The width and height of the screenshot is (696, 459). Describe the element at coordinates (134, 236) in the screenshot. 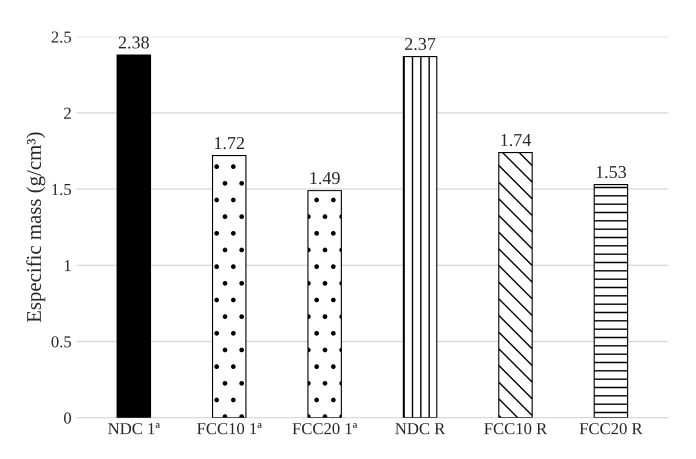

I see `bar` at that location.